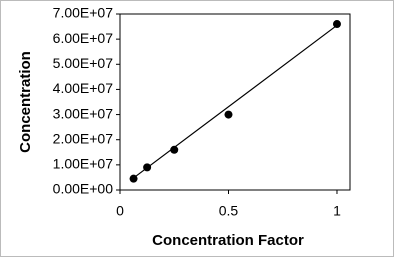  Describe the element at coordinates (83, 164) in the screenshot. I see `y-tick-label: 1.00E+07` at that location.